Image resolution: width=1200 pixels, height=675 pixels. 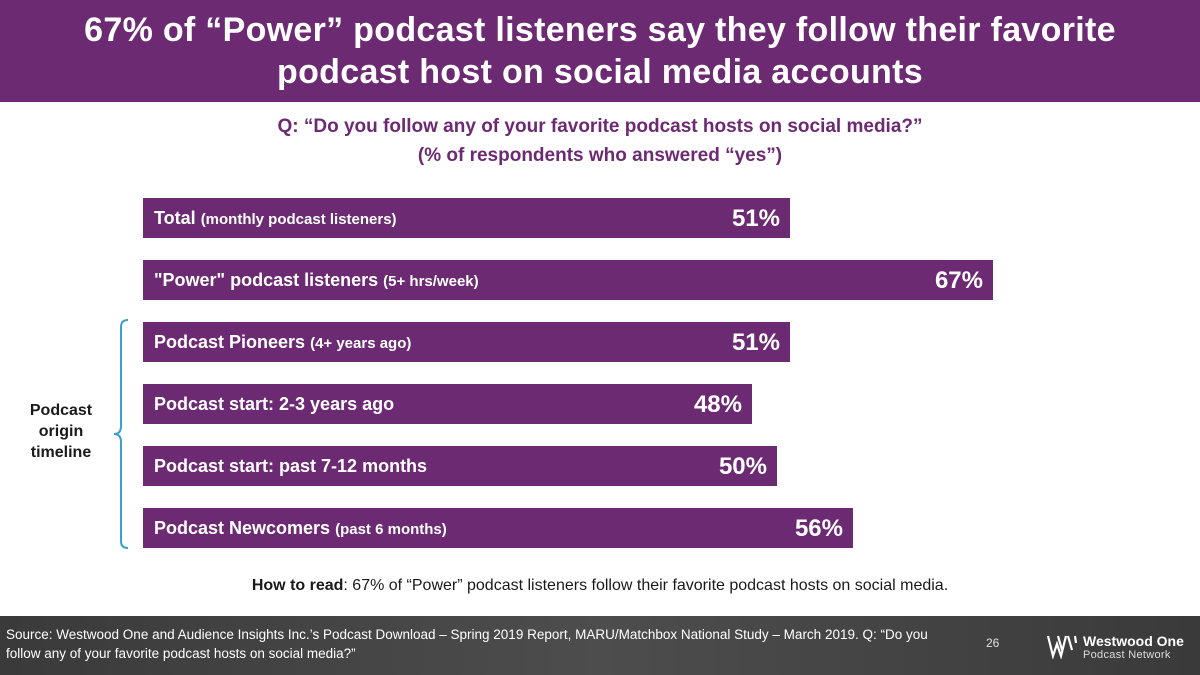 I want to click on bar-label-main: Total, so click(x=175, y=218).